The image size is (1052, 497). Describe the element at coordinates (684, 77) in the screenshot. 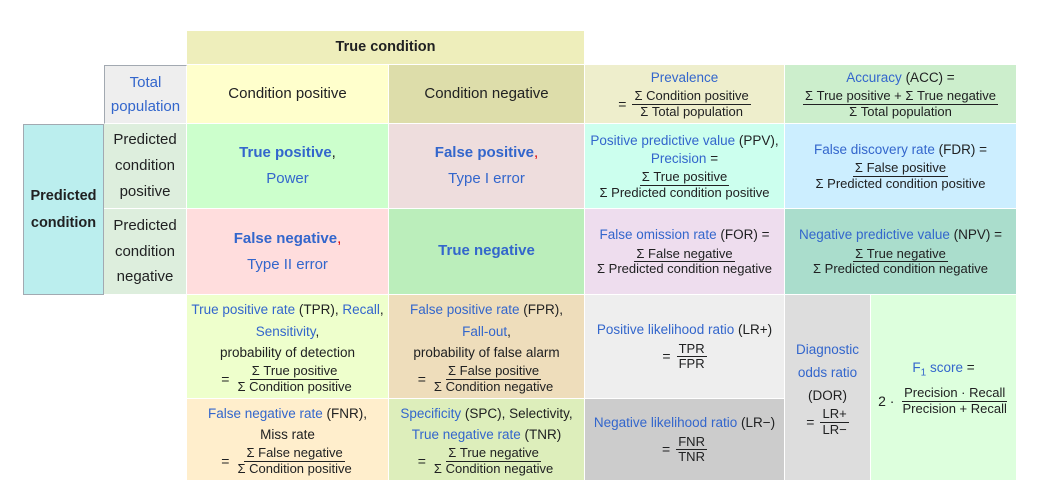

I see `prevalence-link: Prevalence` at that location.